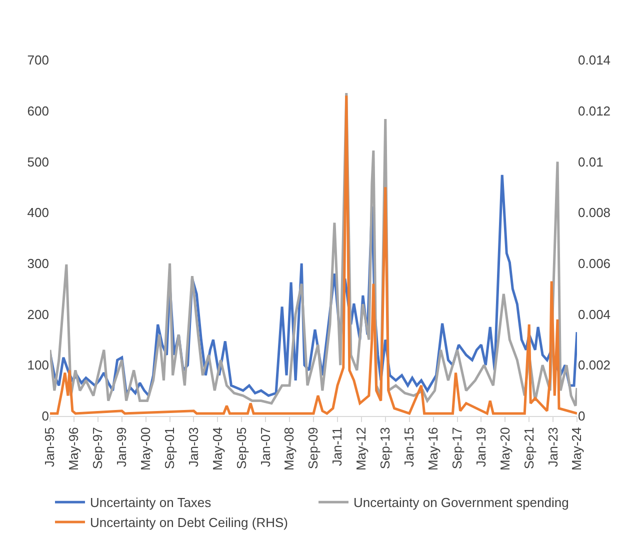 Image resolution: width=637 pixels, height=549 pixels. Describe the element at coordinates (38, 263) in the screenshot. I see `y-tick-label: 300` at that location.